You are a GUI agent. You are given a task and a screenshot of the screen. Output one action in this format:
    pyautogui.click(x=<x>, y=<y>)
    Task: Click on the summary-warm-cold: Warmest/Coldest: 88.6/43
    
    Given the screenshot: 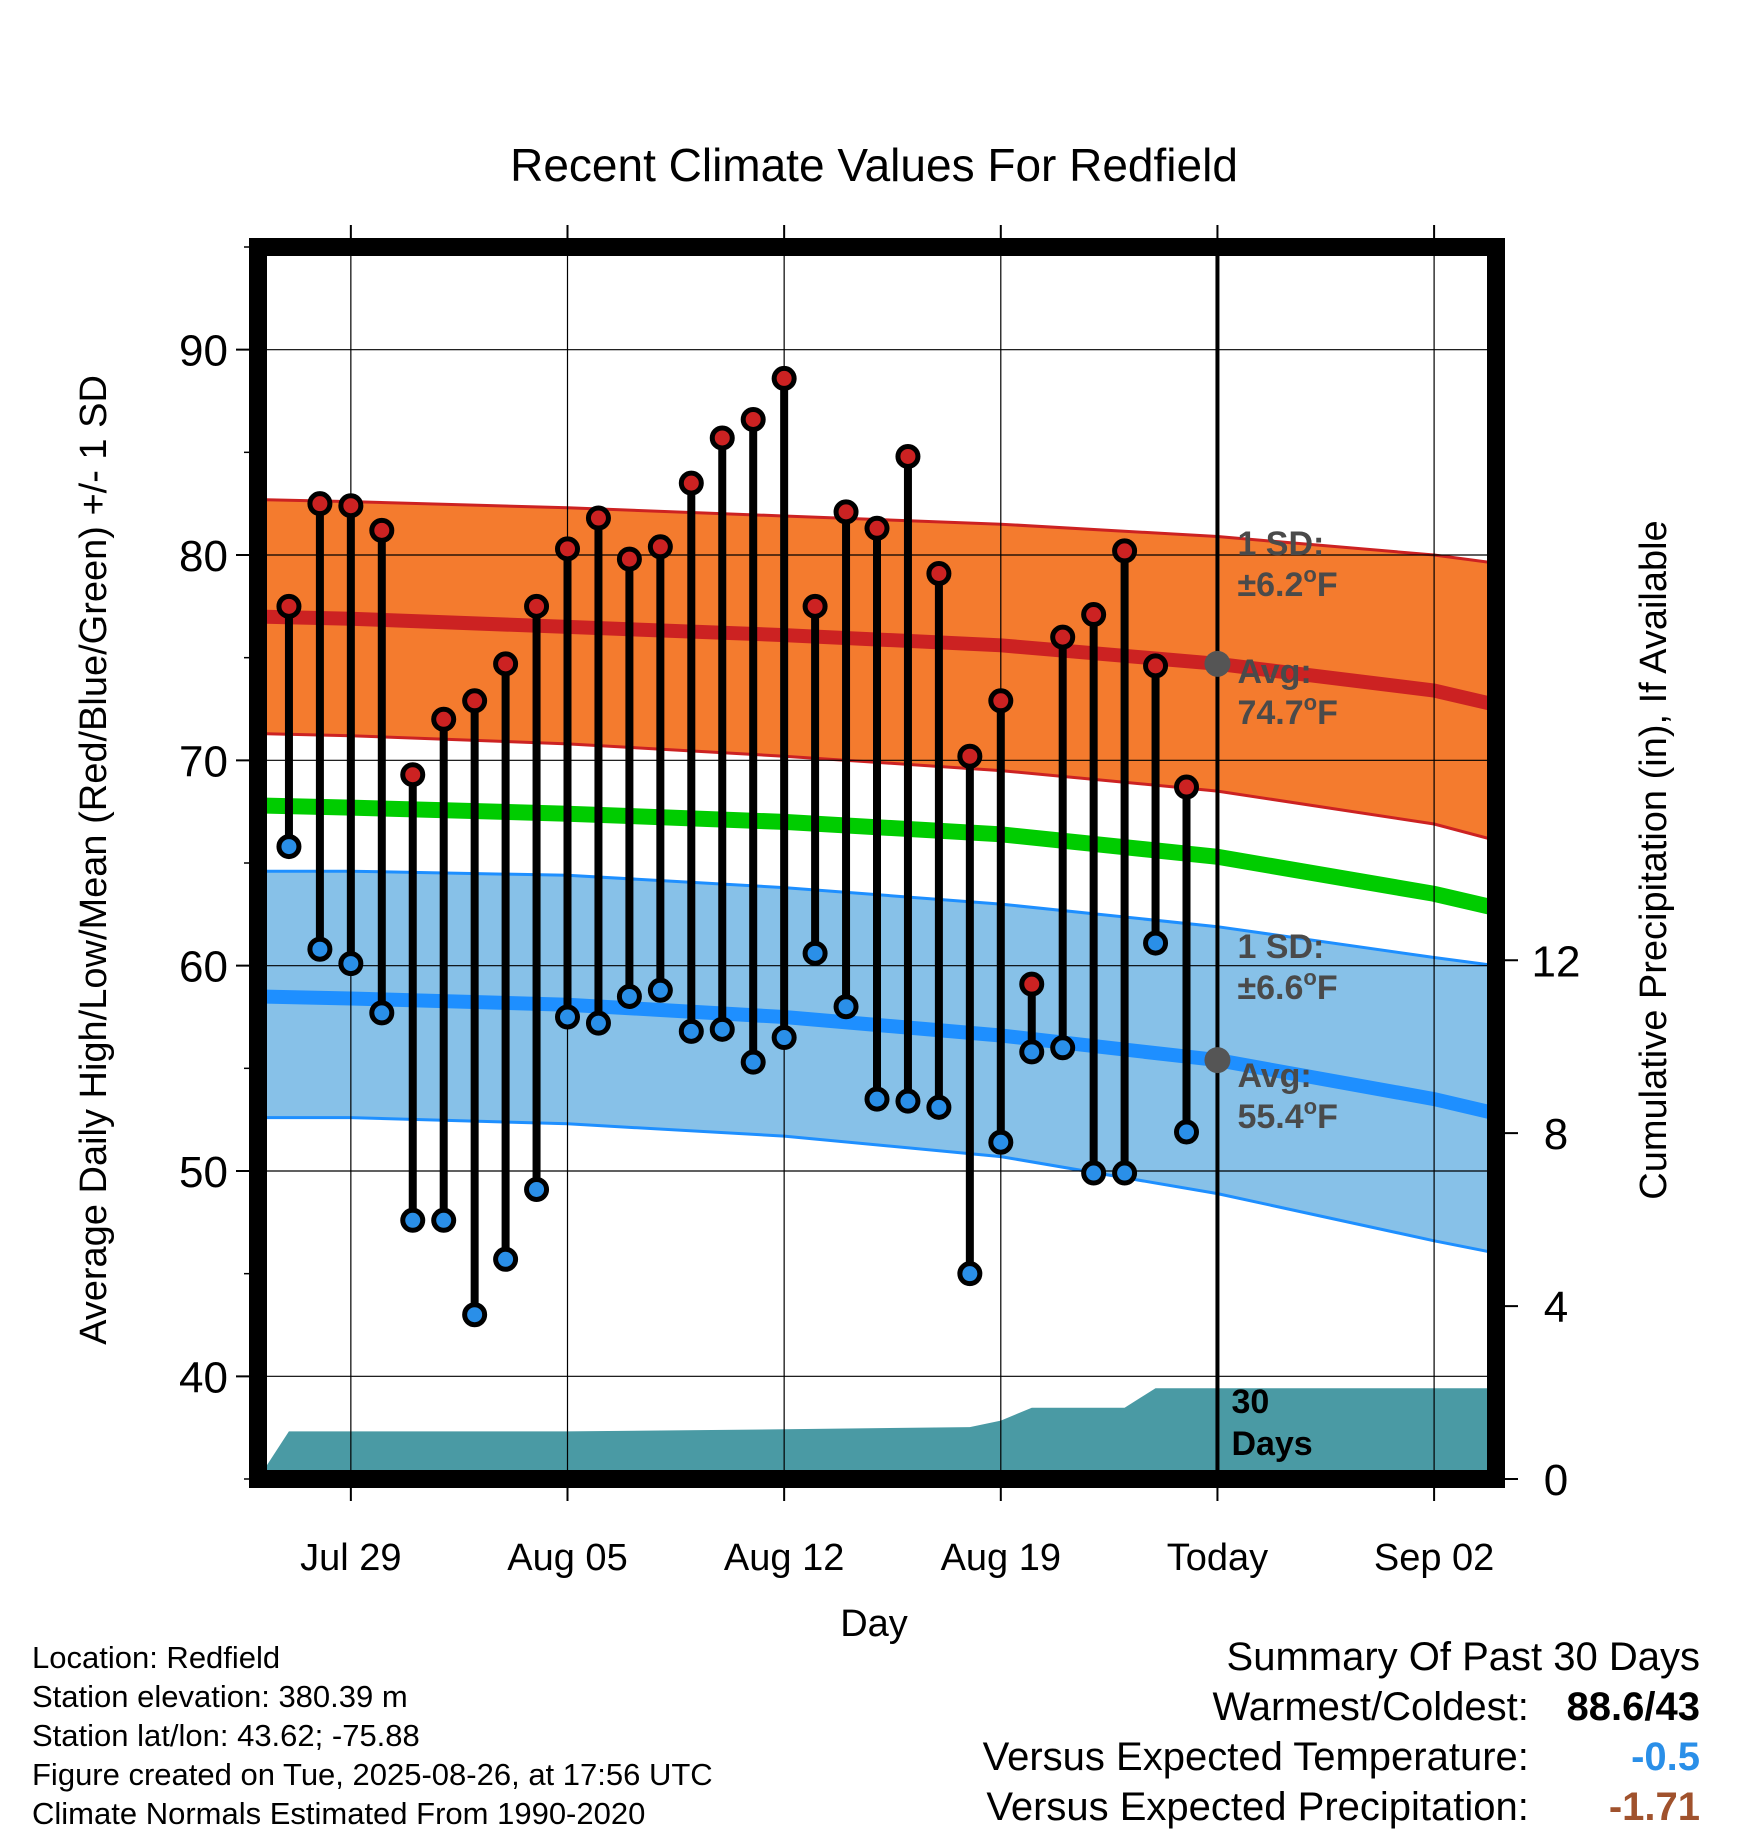 What is the action you would take?
    pyautogui.click(x=1320, y=1707)
    